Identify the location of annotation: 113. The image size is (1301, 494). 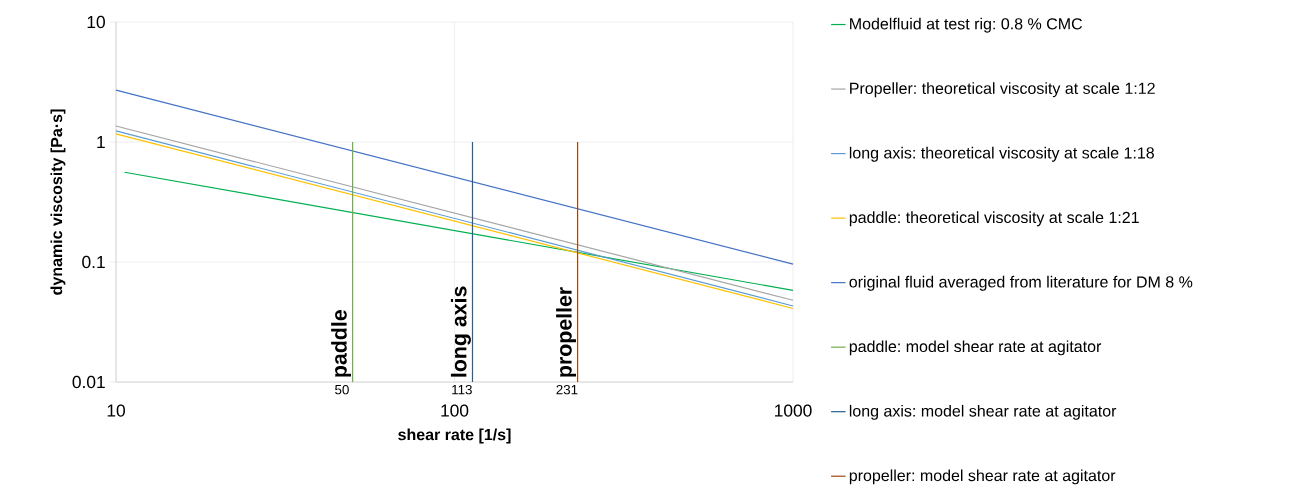
(462, 389).